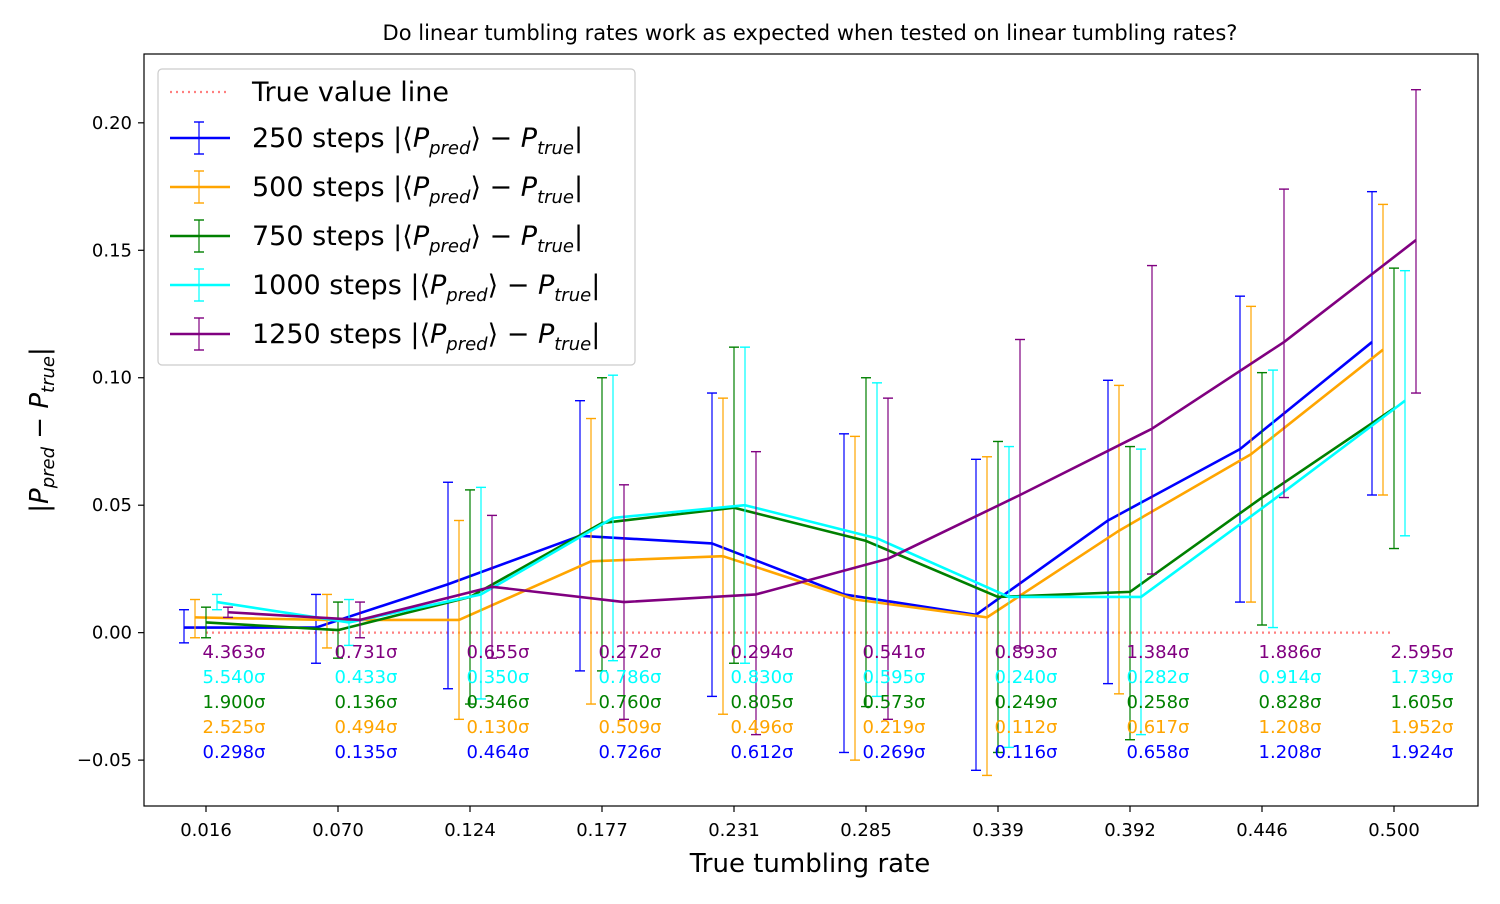 This screenshot has width=1500, height=904. What do you see at coordinates (341, 285) in the screenshot?
I see `label-part: 1000 steps |⟨` at bounding box center [341, 285].